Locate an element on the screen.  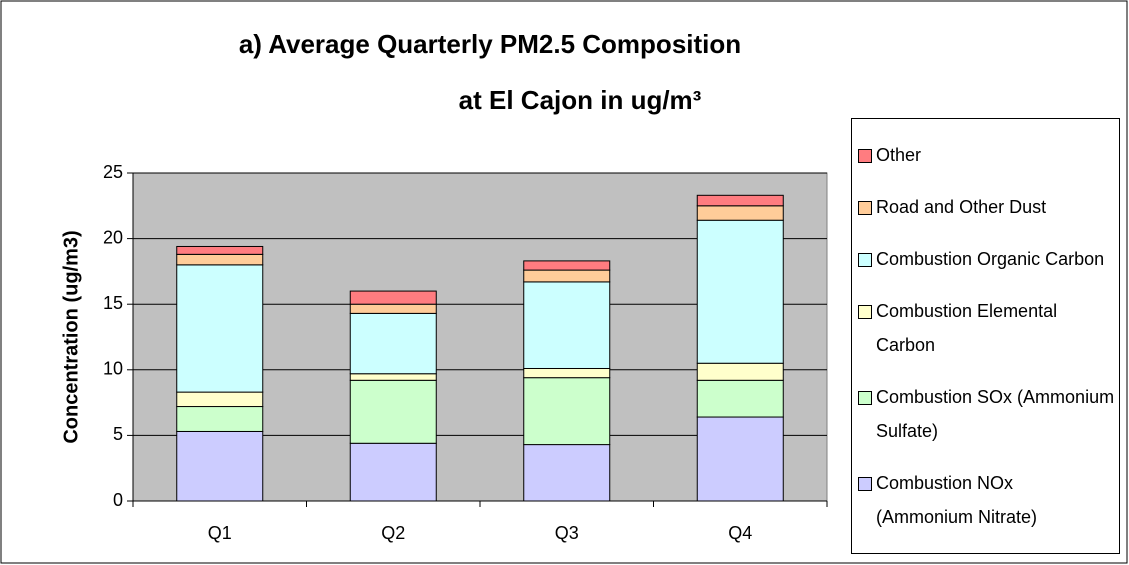
legend-label: Combustion NOx (Ammonium Nitrate) is located at coordinates (957, 500).